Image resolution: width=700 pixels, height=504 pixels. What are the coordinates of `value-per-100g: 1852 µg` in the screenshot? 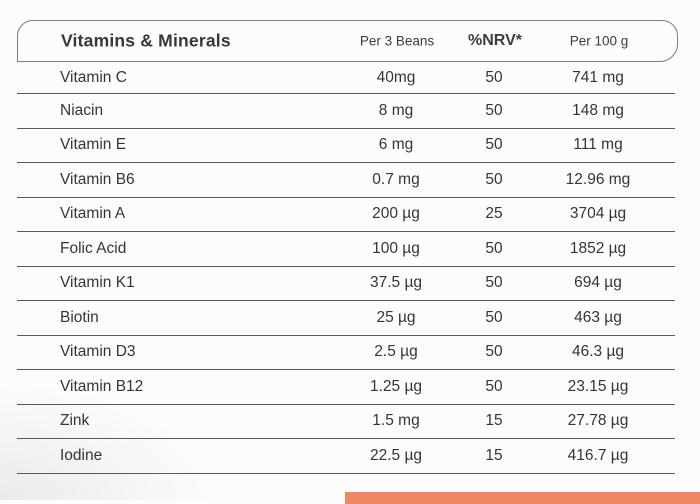 It's located at (598, 248).